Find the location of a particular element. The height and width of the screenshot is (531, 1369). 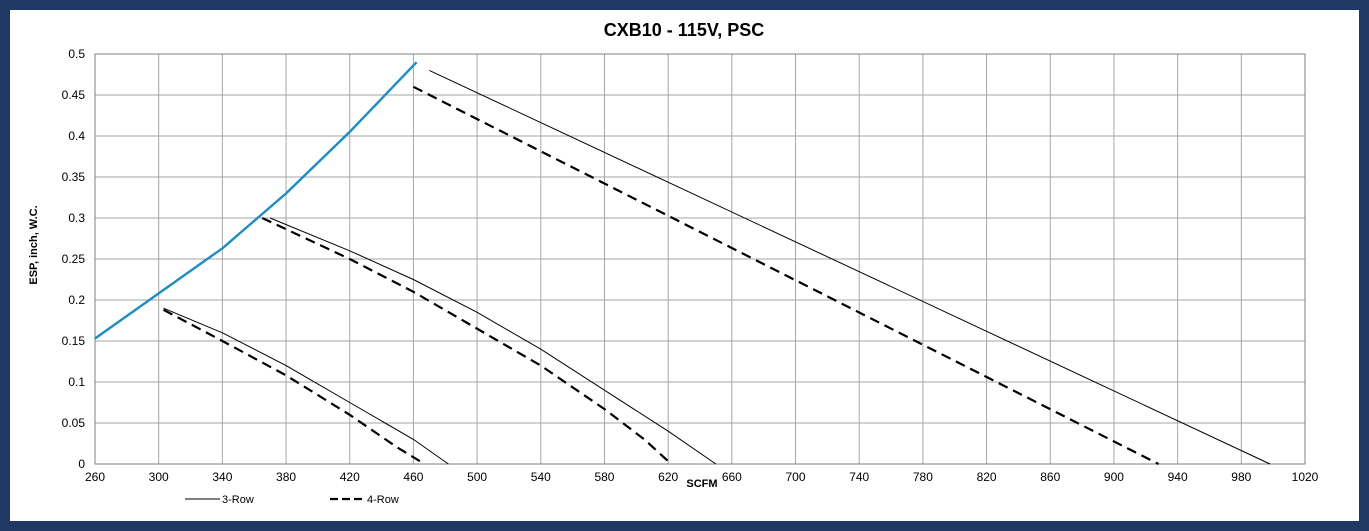

x-tick-label: 700 is located at coordinates (796, 477).